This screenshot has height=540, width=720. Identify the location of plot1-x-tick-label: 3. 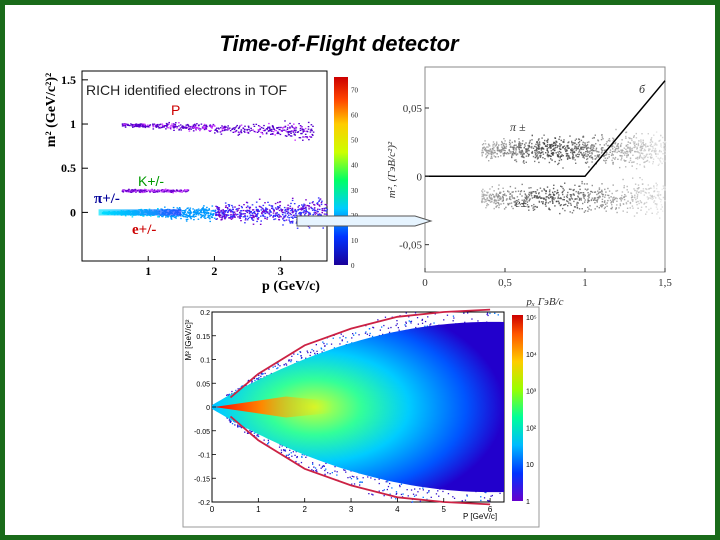
(281, 271).